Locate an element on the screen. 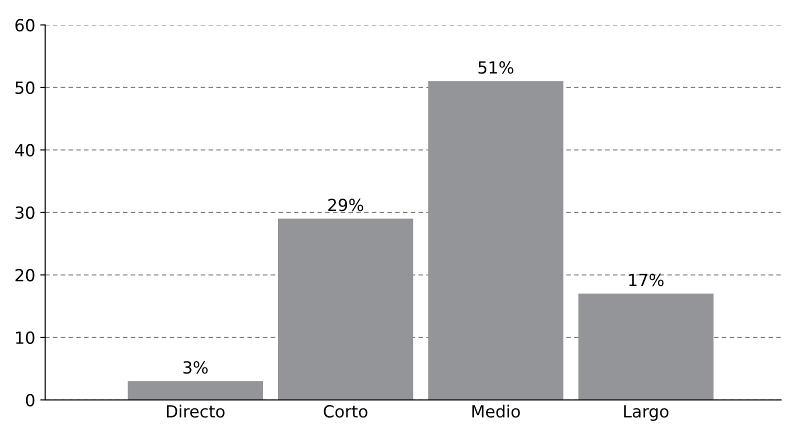 Image resolution: width=793 pixels, height=430 pixels. y-tick-label: 10 is located at coordinates (25, 337).